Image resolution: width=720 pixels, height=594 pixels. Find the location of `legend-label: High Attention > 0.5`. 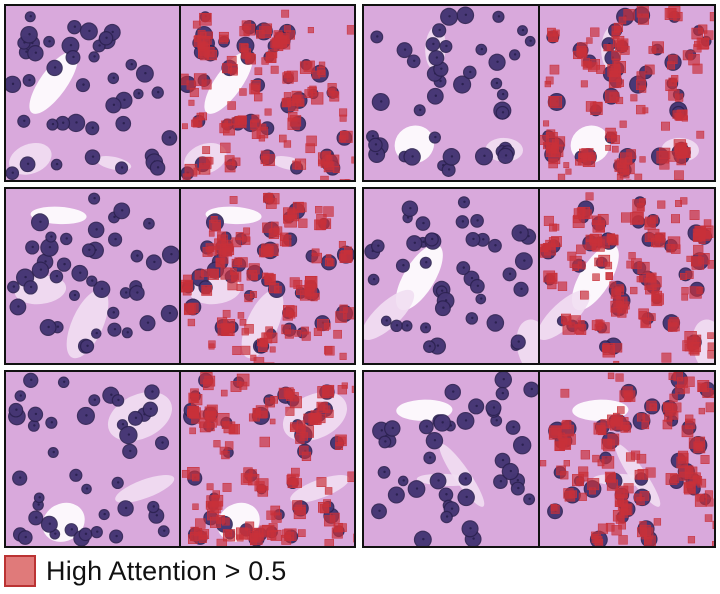

legend-label: High Attention > 0.5 is located at coordinates (166, 570).